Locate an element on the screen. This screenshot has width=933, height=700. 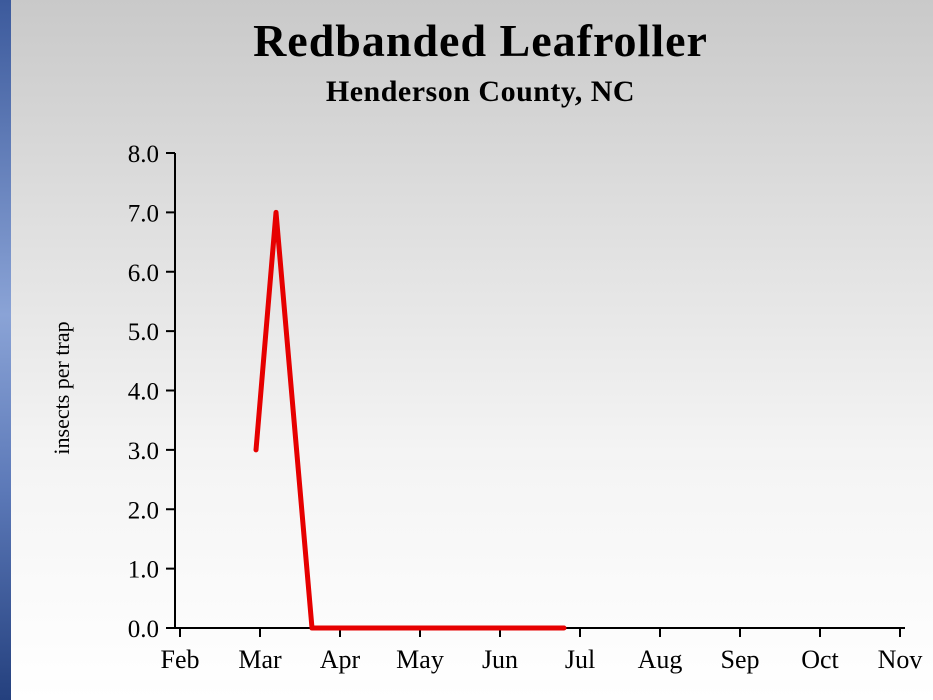
chart-subtitle: Henderson County, NC is located at coordinates (480, 91).